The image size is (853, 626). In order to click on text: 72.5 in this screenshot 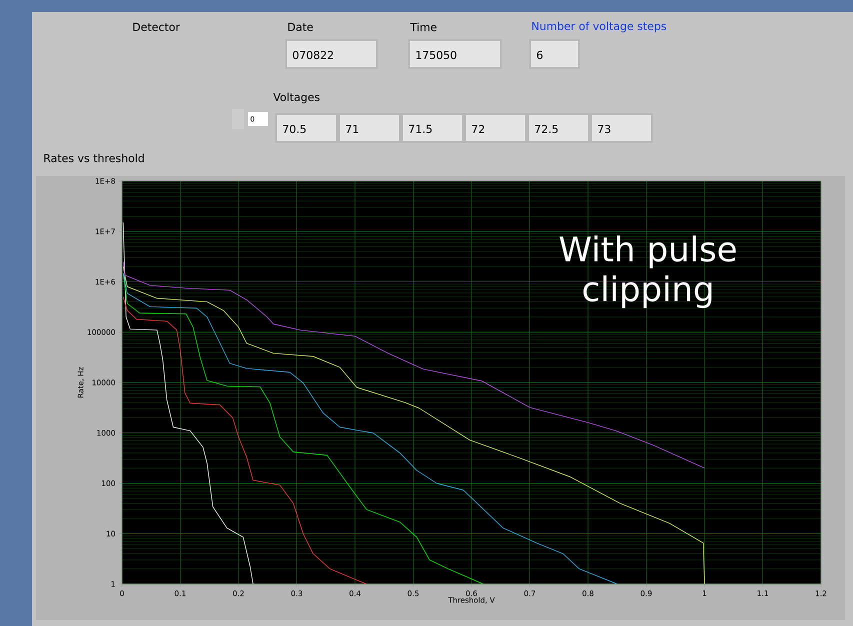, I will do `click(546, 129)`.